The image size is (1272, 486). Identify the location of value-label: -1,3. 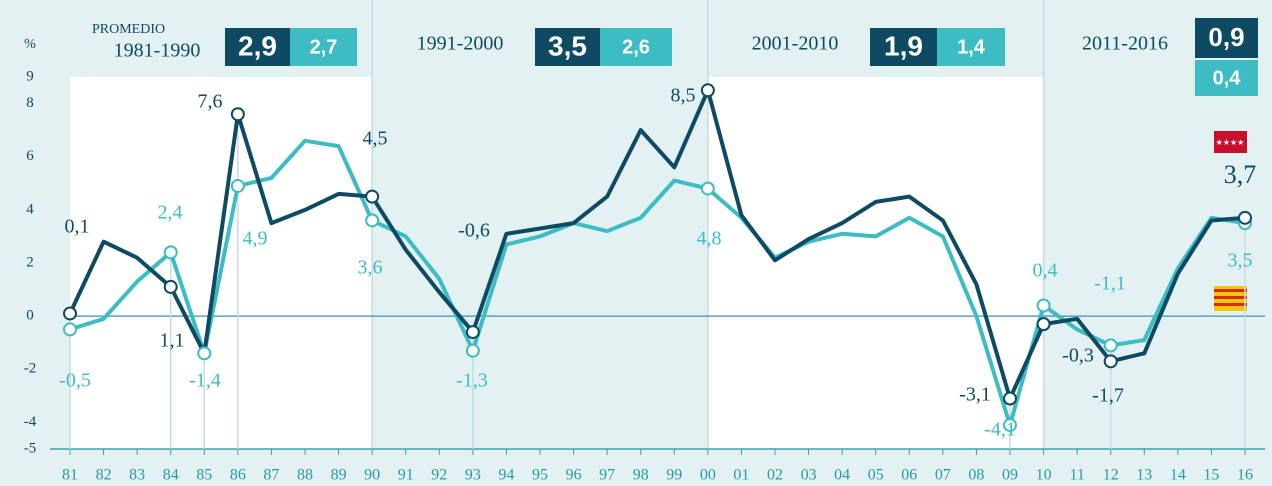
(472, 381).